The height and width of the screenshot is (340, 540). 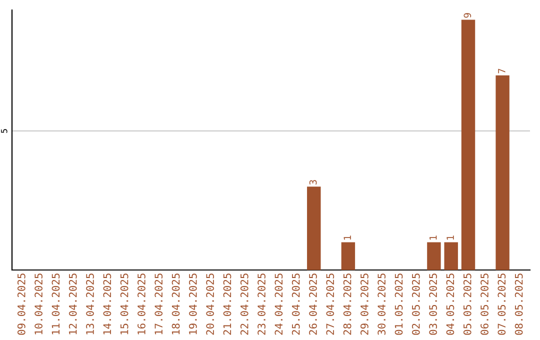 I want to click on x-tick-label: 04.05.2025, so click(x=450, y=304).